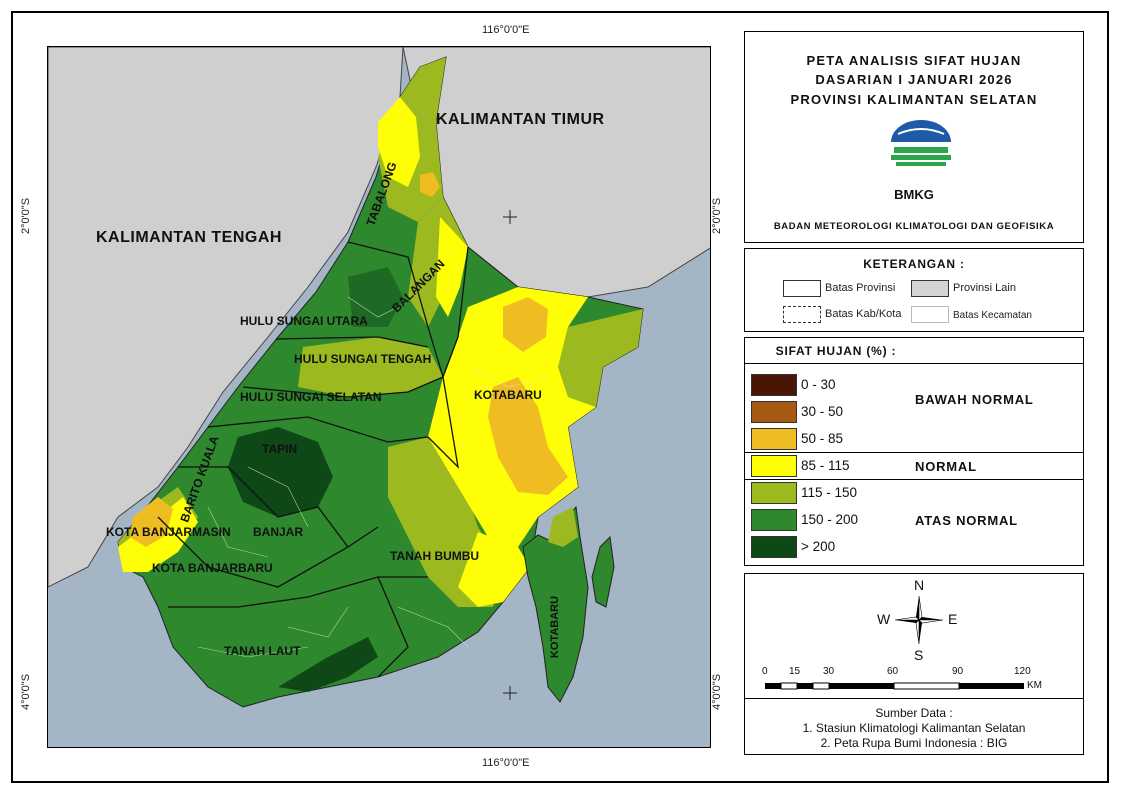  What do you see at coordinates (919, 620) in the screenshot?
I see `compass-rose-icon` at bounding box center [919, 620].